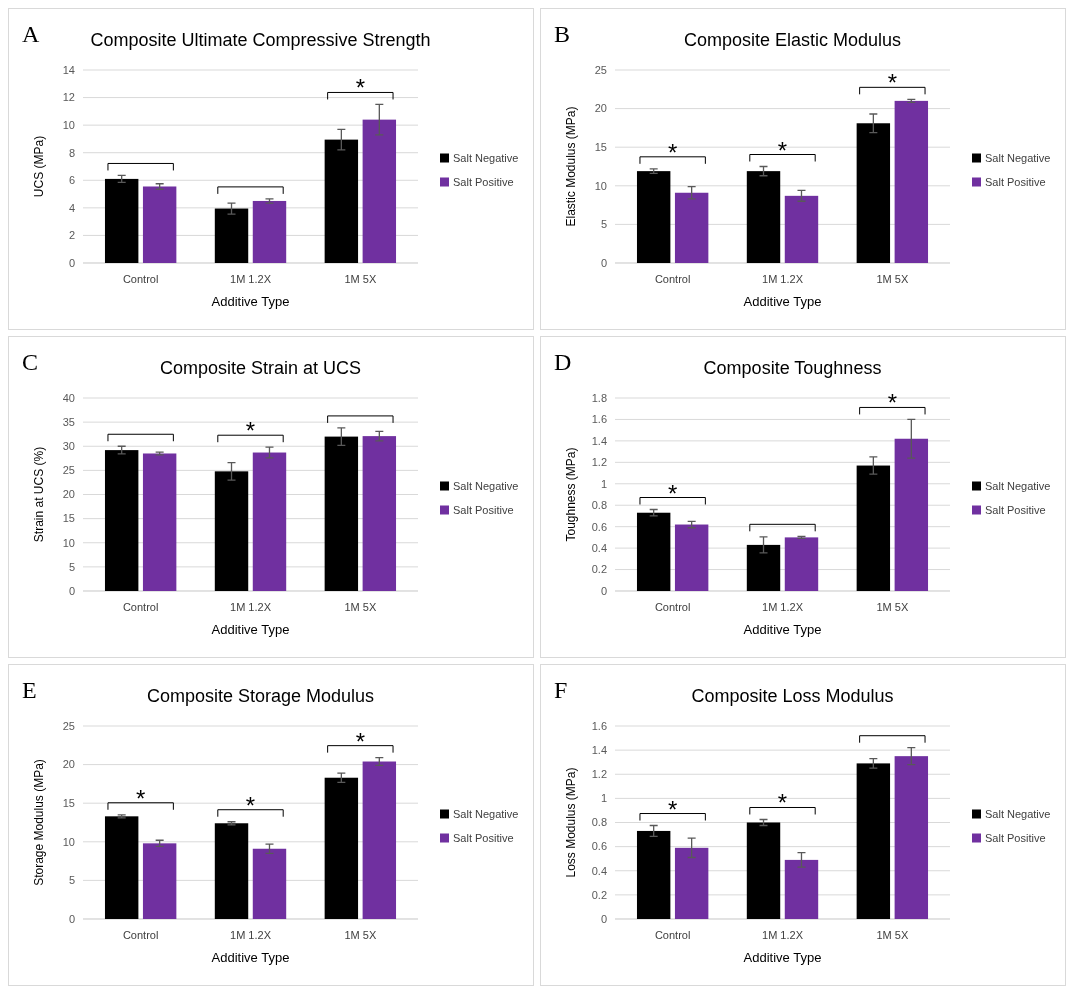  What do you see at coordinates (31, 34) in the screenshot?
I see `text: A` at bounding box center [31, 34].